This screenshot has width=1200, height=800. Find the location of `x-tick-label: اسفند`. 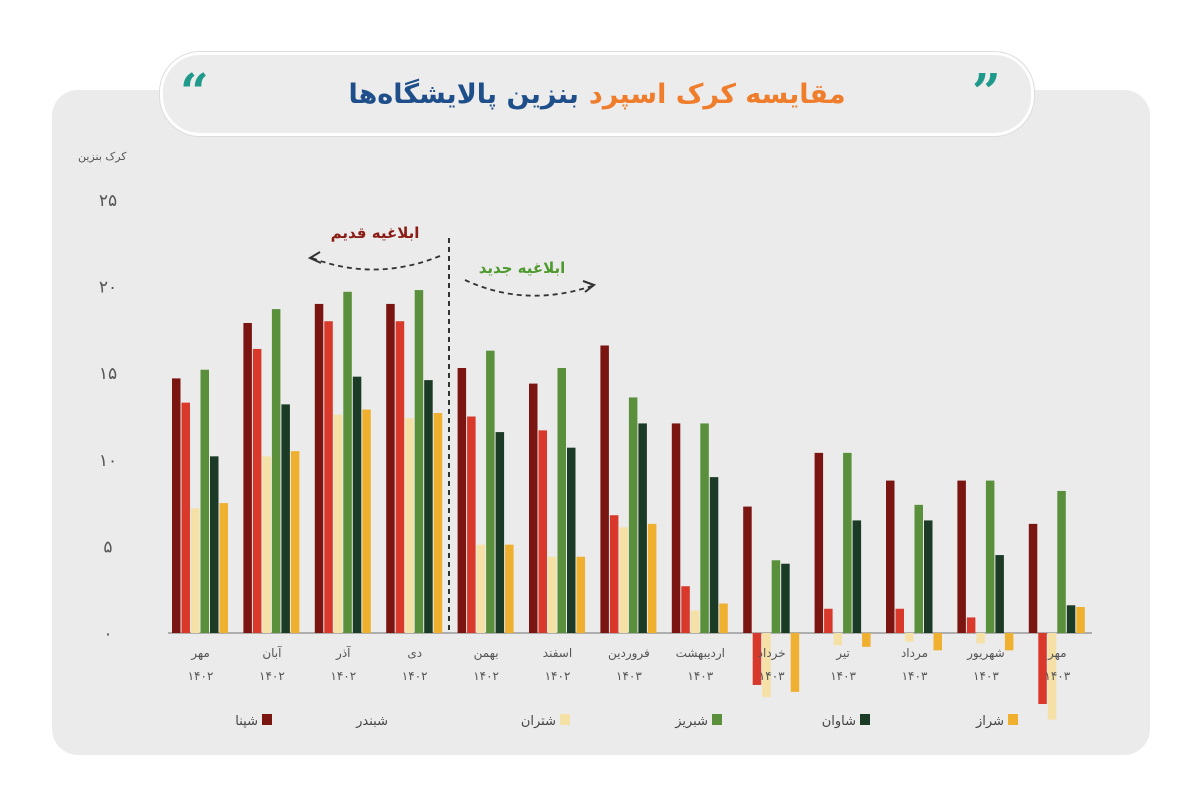

x-tick-label: اسفند is located at coordinates (557, 653).